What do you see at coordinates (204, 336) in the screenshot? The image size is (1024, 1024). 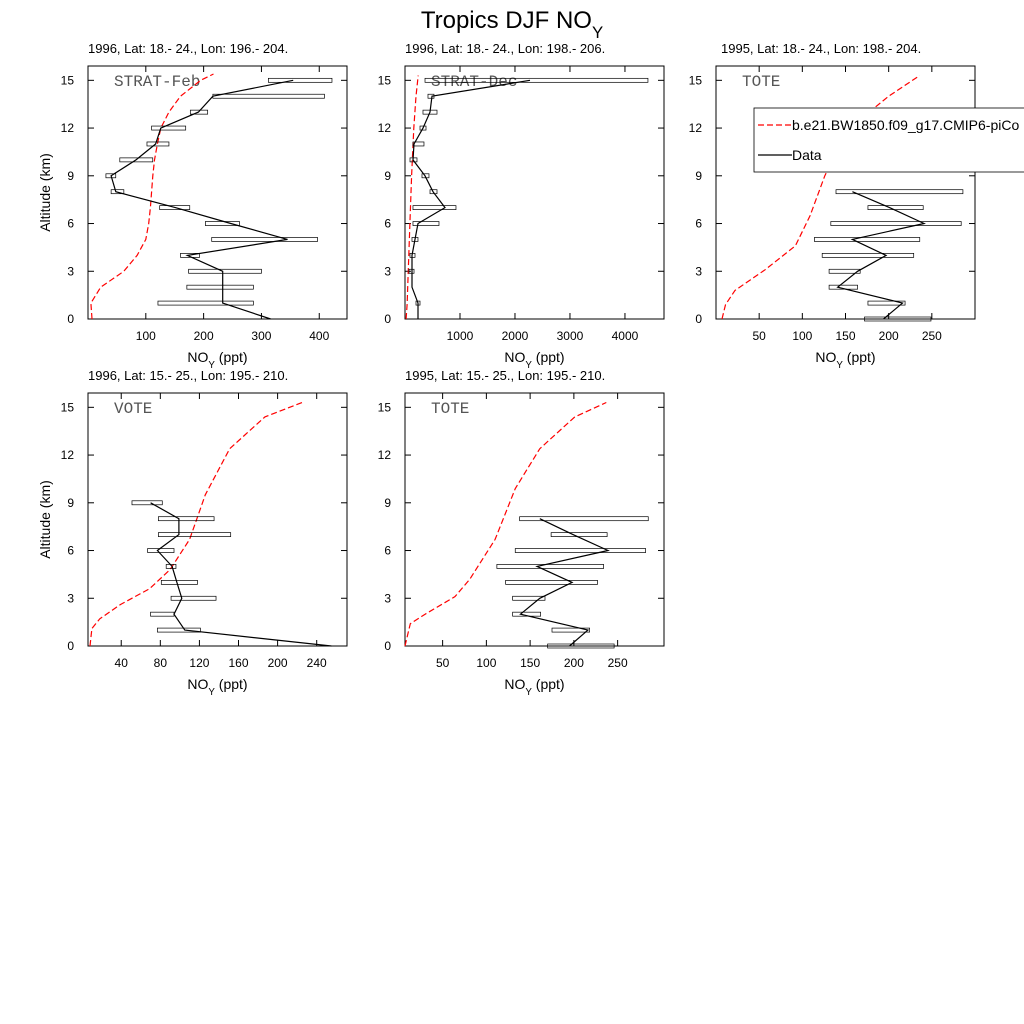 I see `x-tick-label: 200` at bounding box center [204, 336].